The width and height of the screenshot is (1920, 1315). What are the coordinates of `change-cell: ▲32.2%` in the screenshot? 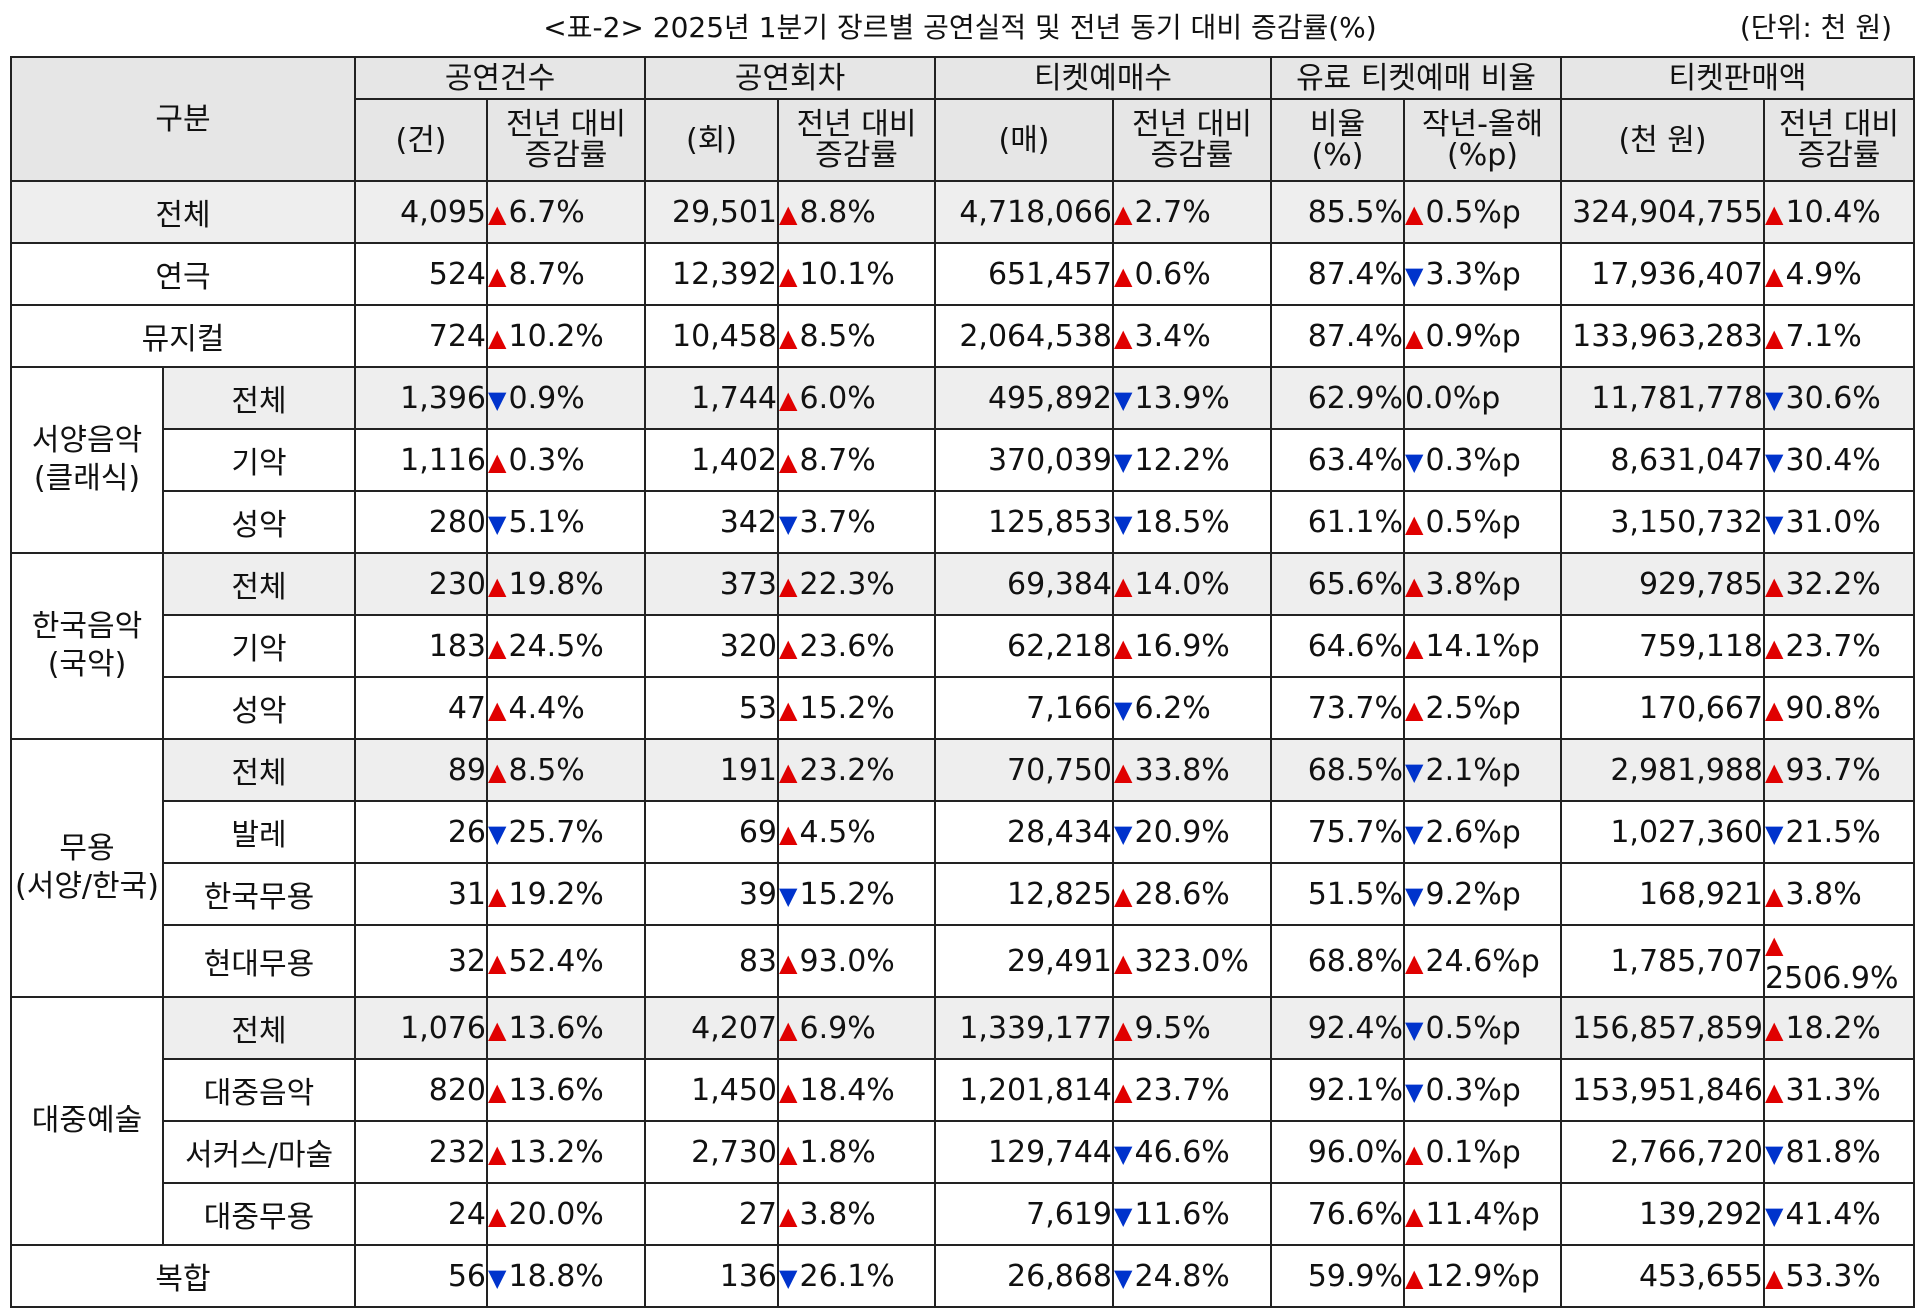 It's located at (1839, 584).